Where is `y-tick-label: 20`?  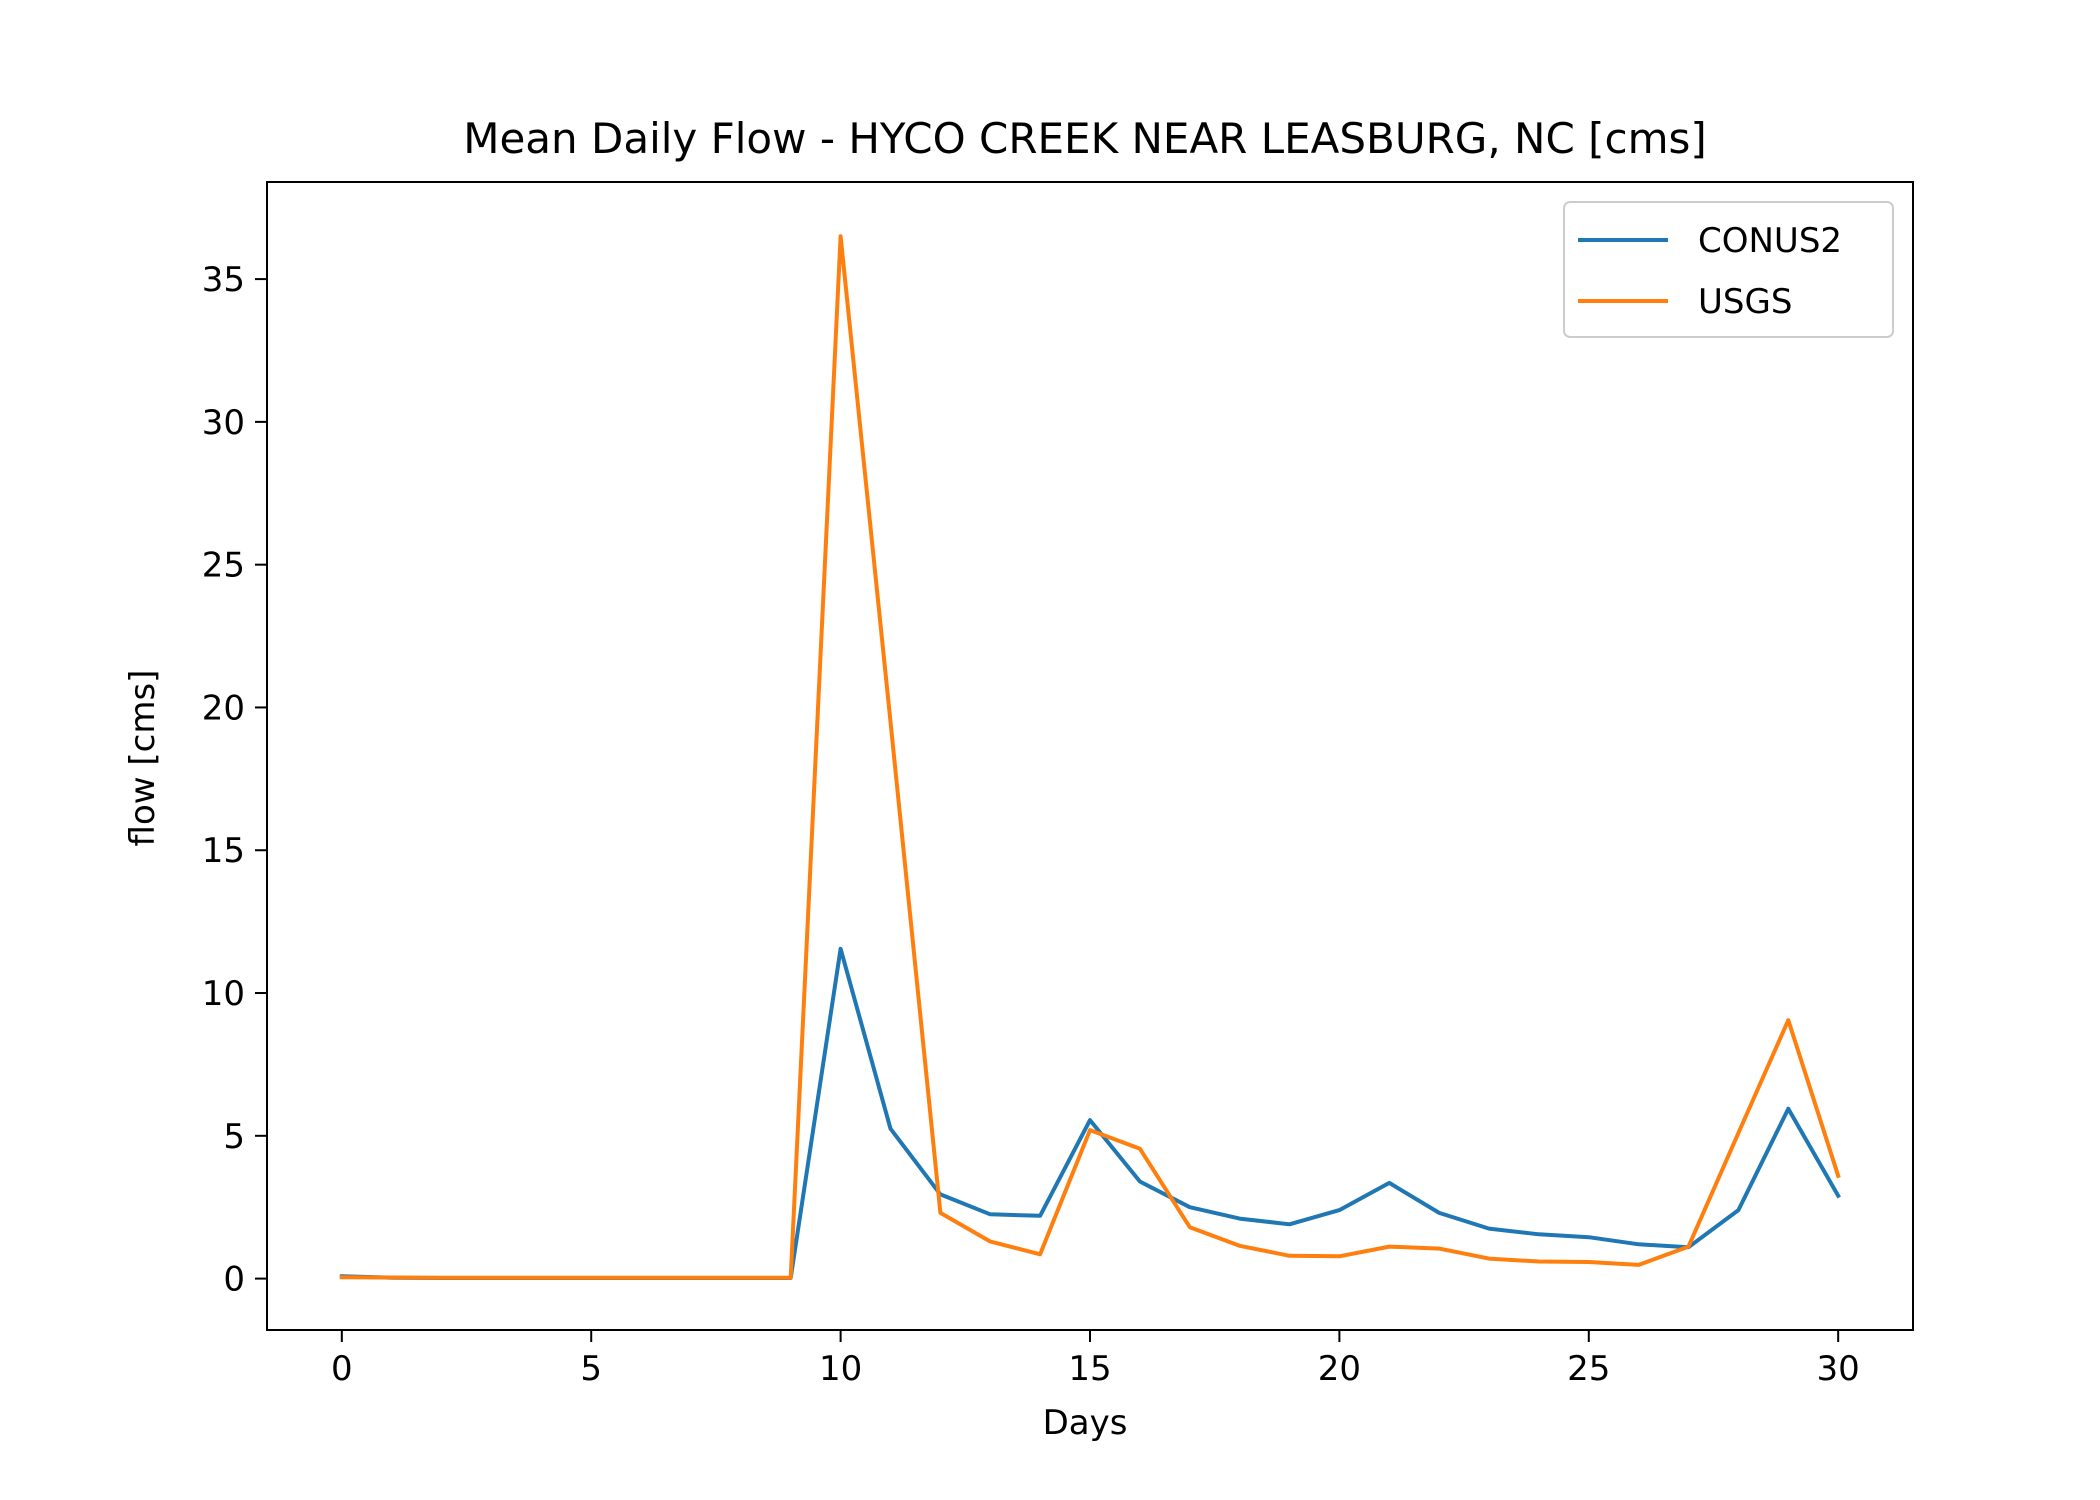 y-tick-label: 20 is located at coordinates (223, 708).